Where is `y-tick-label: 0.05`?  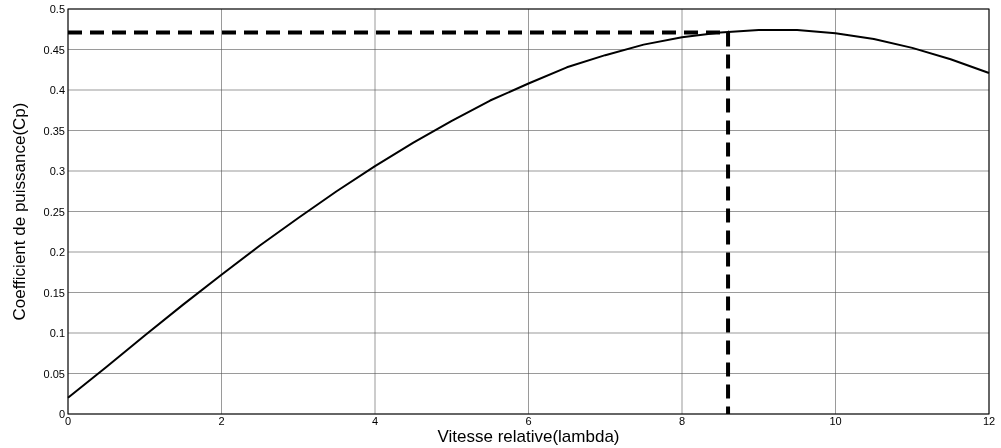 y-tick-label: 0.05 is located at coordinates (54, 373).